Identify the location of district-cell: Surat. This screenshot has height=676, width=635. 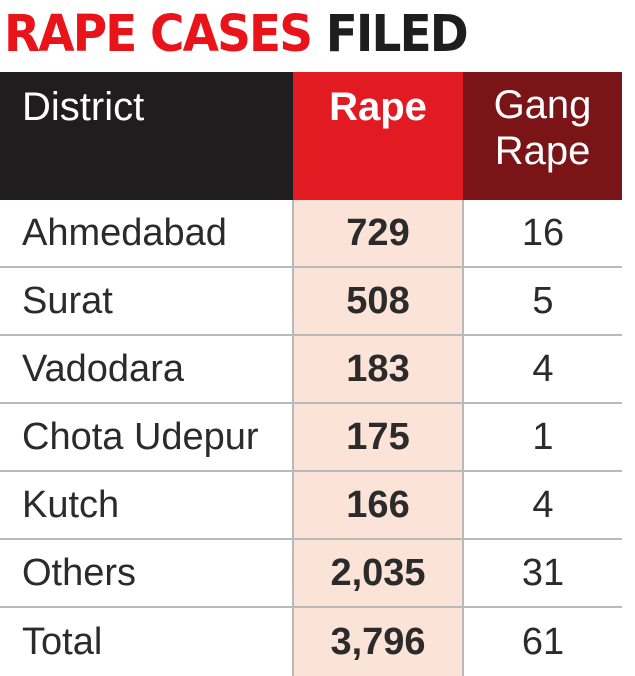
(147, 301).